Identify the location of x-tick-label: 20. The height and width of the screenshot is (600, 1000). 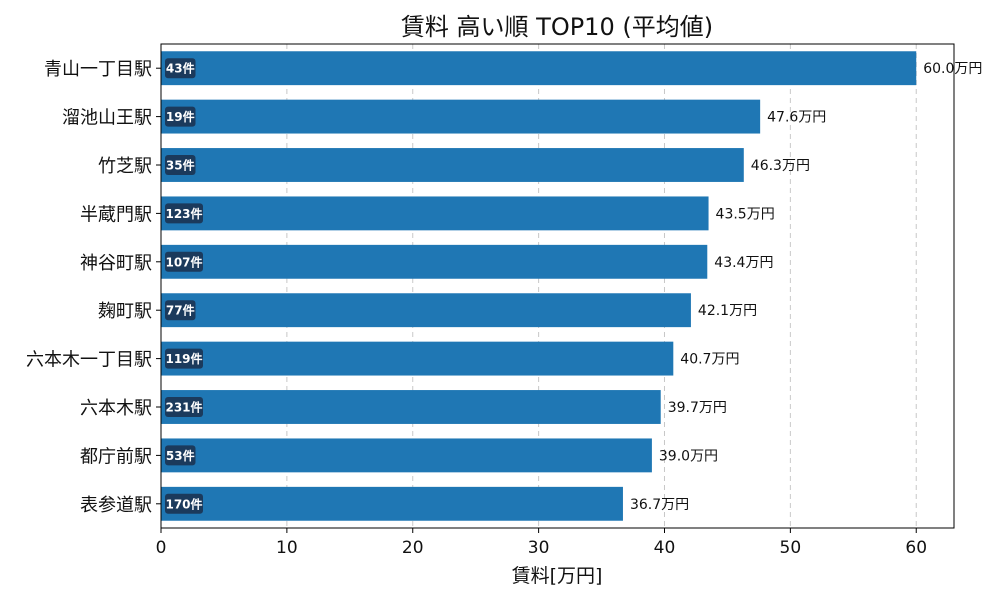
(413, 548).